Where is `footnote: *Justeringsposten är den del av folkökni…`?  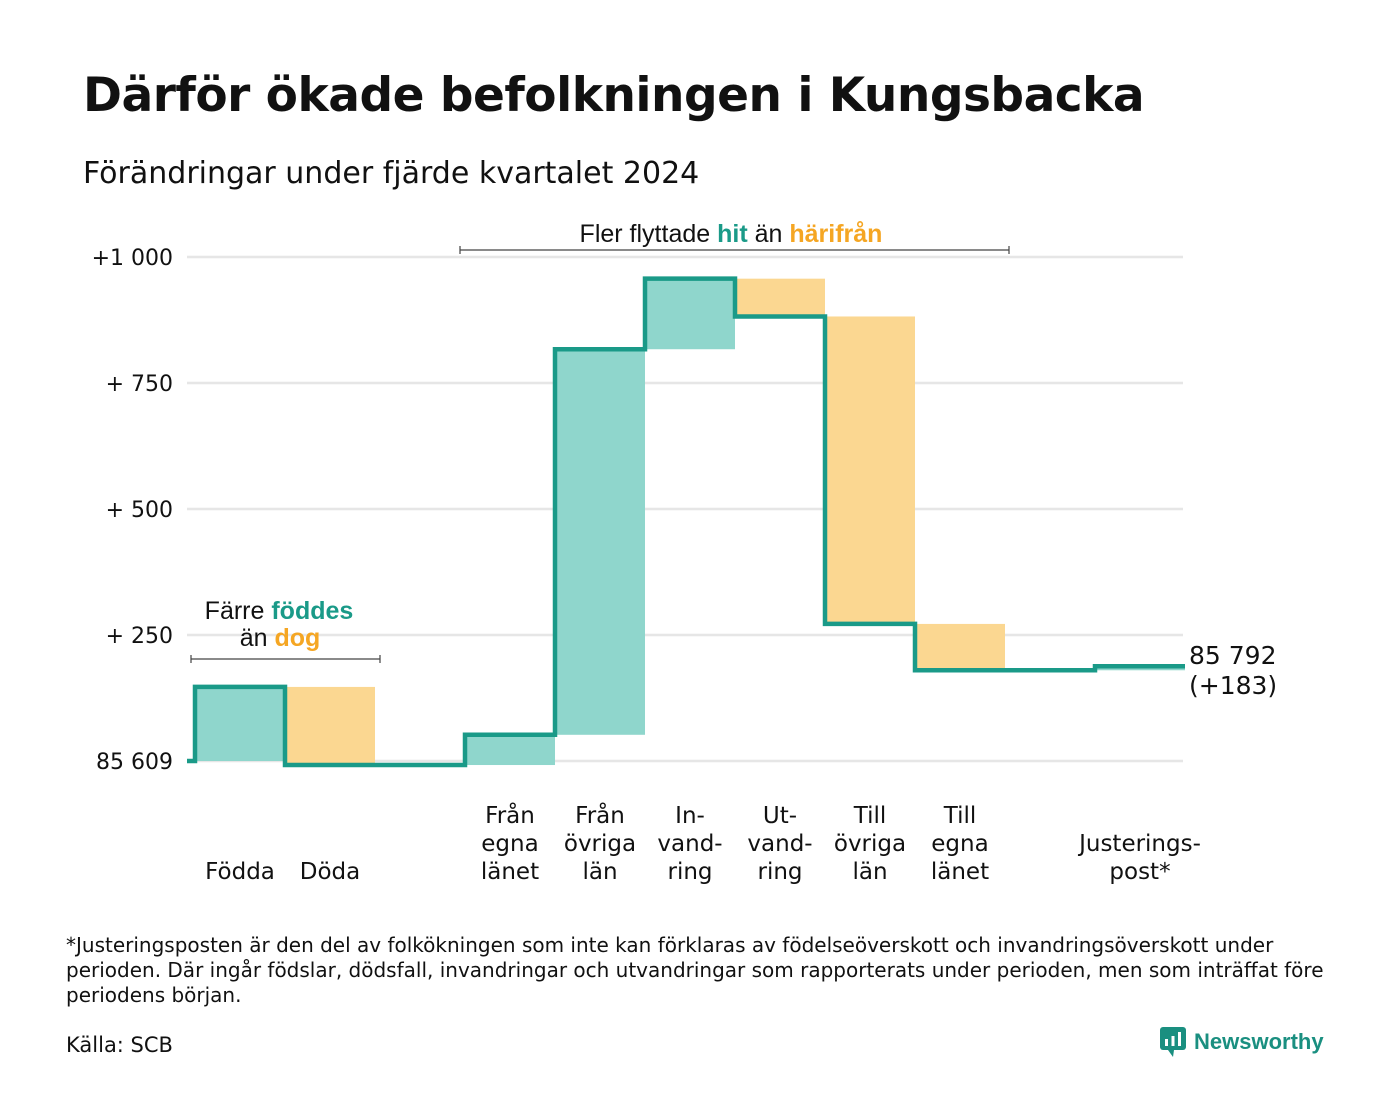 footnote: *Justeringsposten är den del av folkökni… is located at coordinates (695, 970).